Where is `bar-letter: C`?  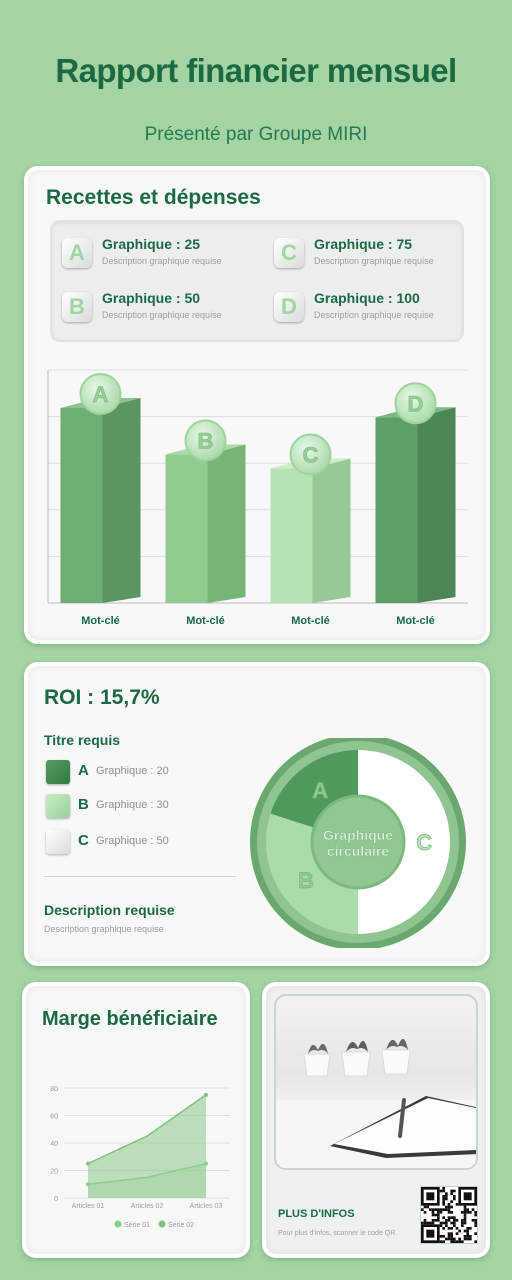
bar-letter: C is located at coordinates (311, 455).